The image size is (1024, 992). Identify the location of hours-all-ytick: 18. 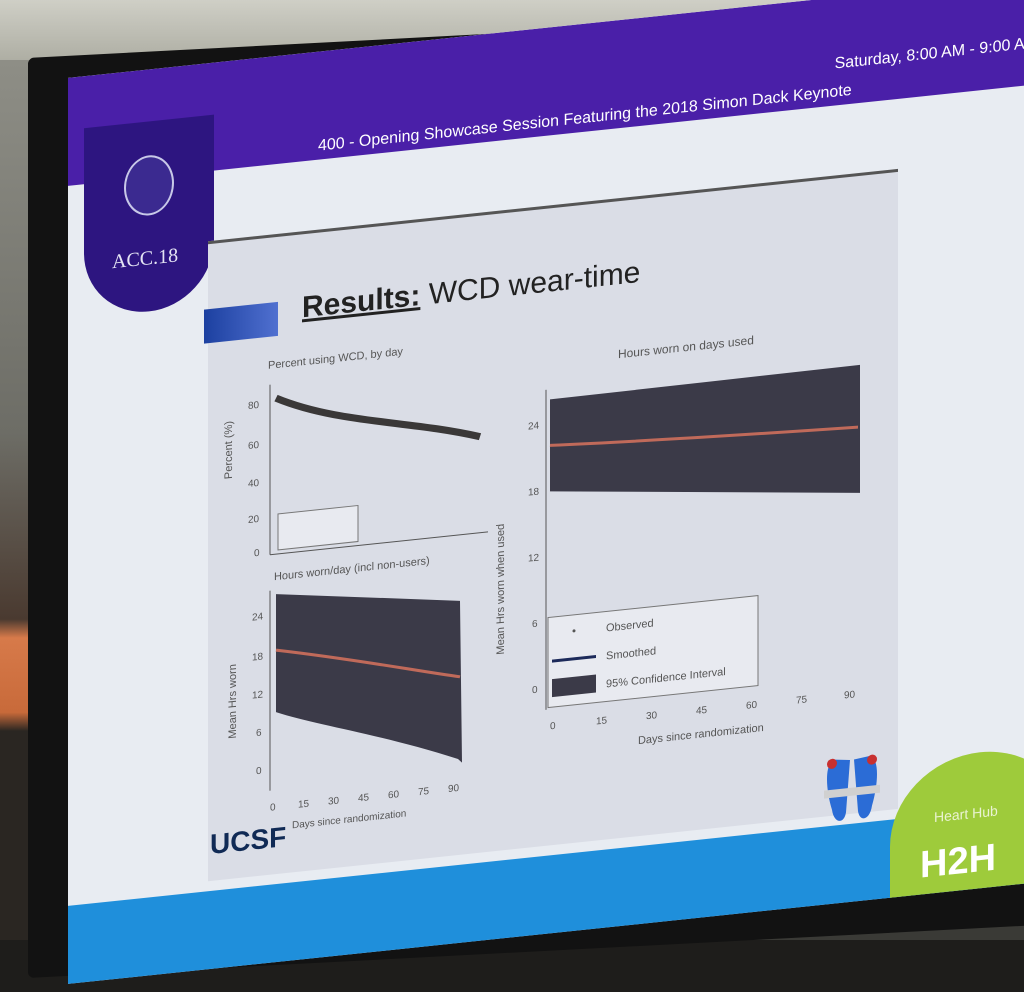
(258, 657).